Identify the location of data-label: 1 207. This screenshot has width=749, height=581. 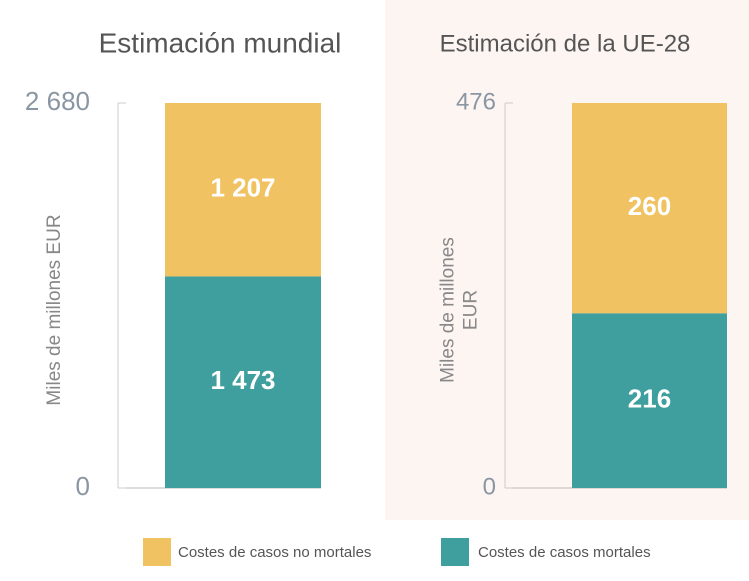
(242, 188).